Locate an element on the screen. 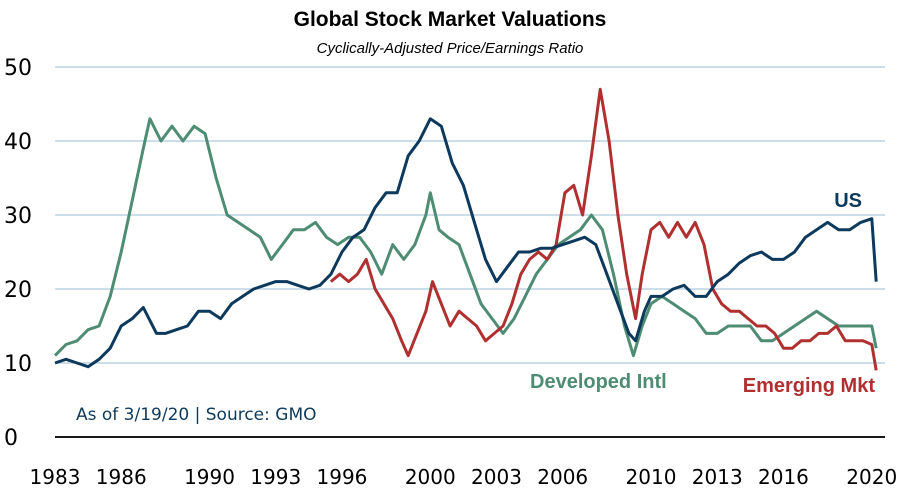 The image size is (900, 500). source-note: As of 3/19/20 | Source: GMO is located at coordinates (196, 415).